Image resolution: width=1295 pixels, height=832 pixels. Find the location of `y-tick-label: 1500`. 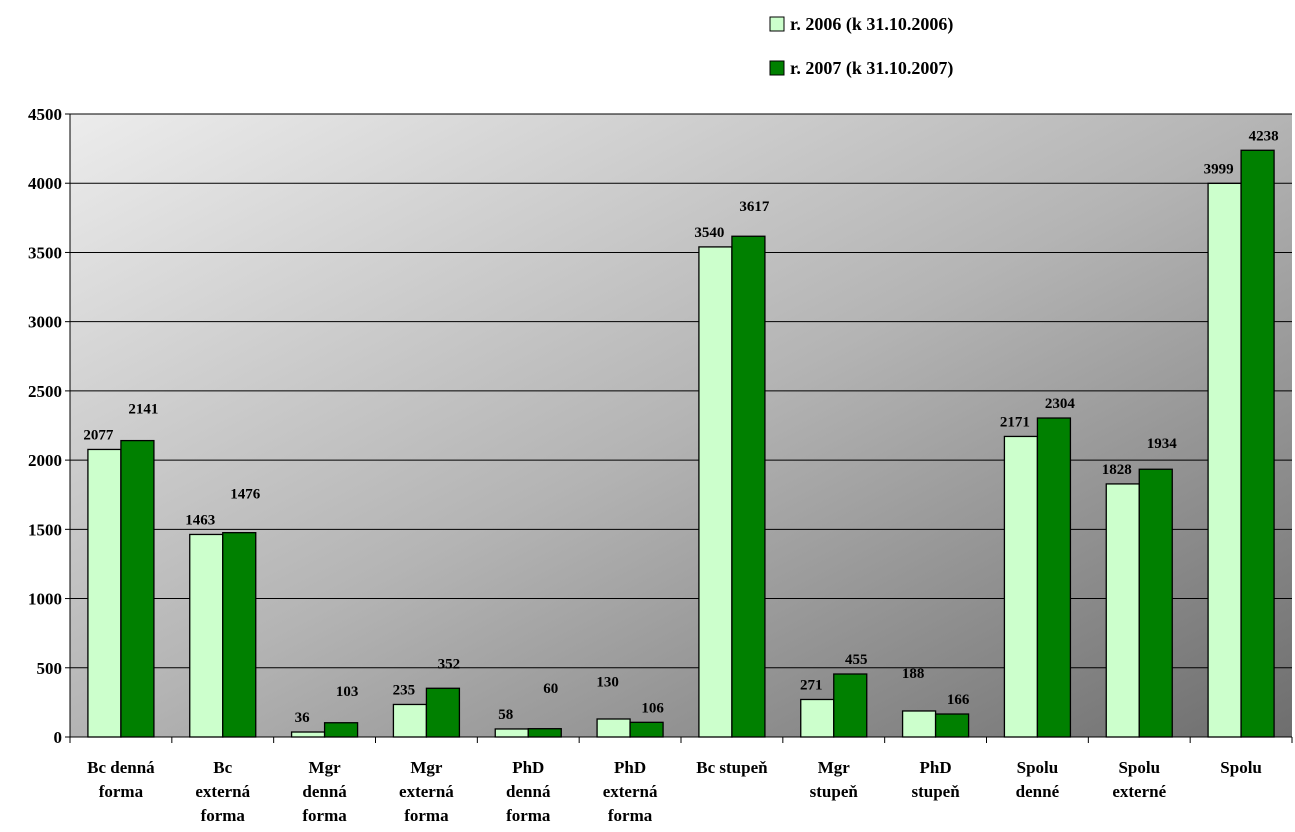

y-tick-label: 1500 is located at coordinates (45, 529).